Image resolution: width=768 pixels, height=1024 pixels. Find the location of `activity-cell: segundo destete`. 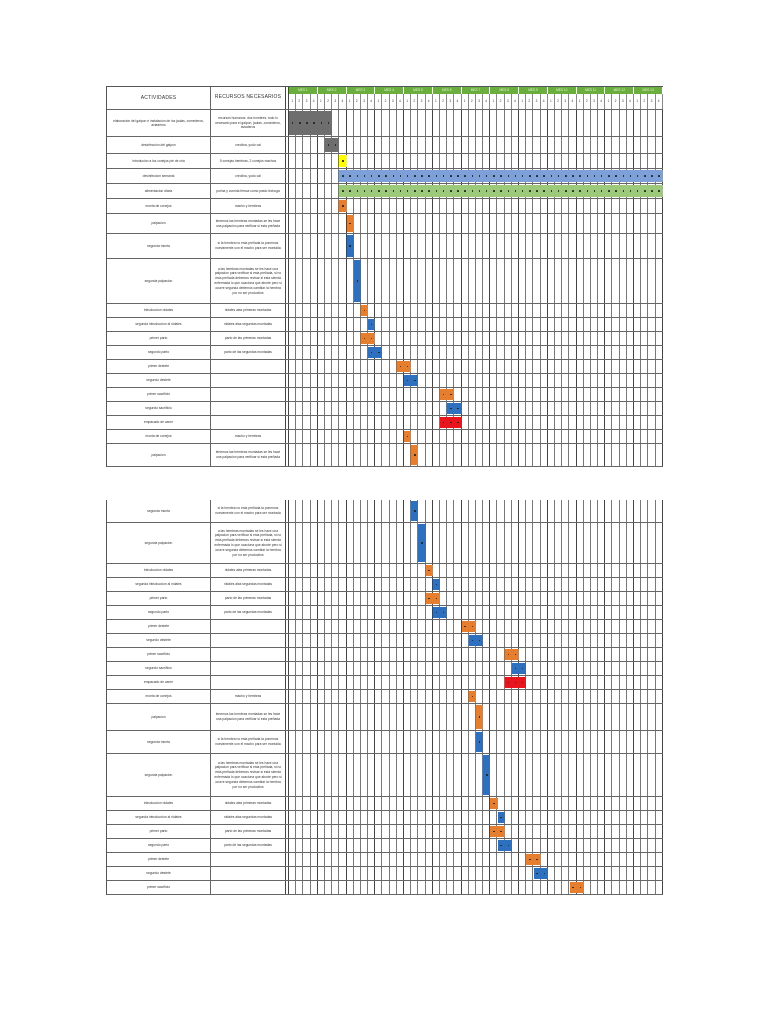

activity-cell: segundo destete is located at coordinates (159, 640).